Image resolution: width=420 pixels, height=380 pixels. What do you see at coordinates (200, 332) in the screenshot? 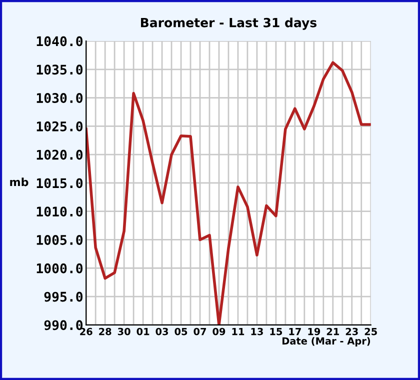
I see `x-tick-label: 07` at bounding box center [200, 332].